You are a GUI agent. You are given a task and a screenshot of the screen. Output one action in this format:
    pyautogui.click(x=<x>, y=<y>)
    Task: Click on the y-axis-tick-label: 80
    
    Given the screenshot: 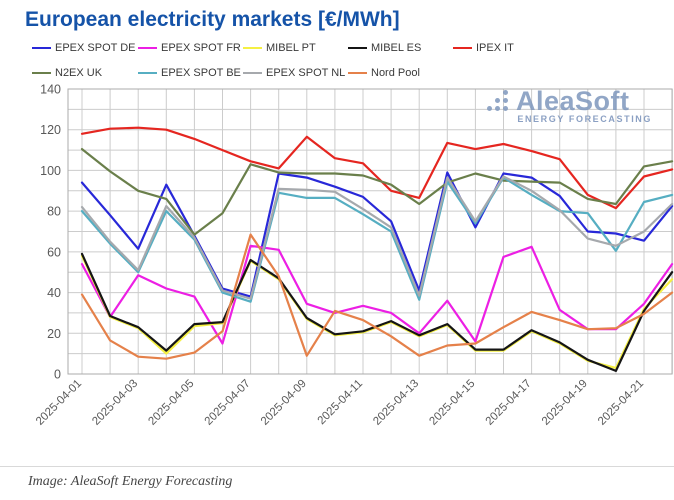 What is the action you would take?
    pyautogui.click(x=54, y=212)
    